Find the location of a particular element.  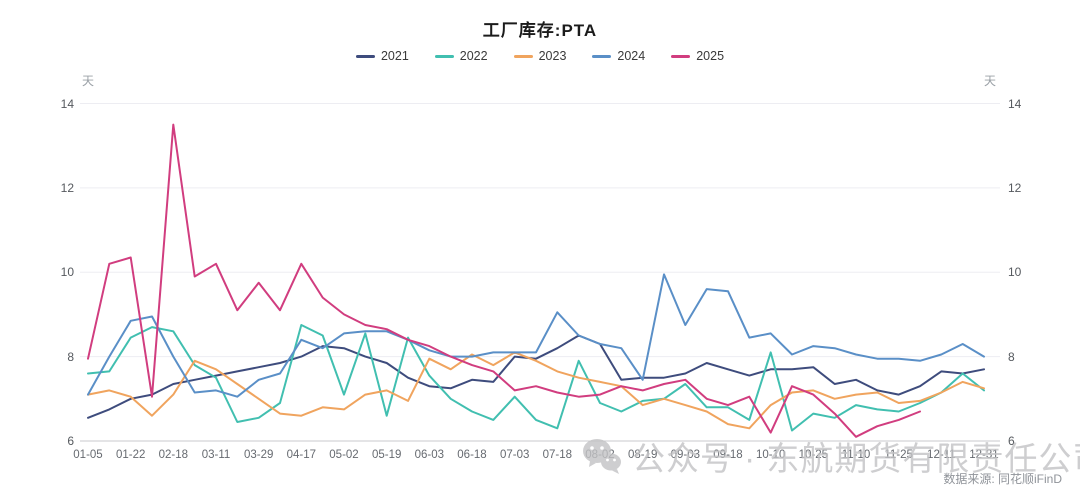

y-tick-left-14: 14 is located at coordinates (67, 103).